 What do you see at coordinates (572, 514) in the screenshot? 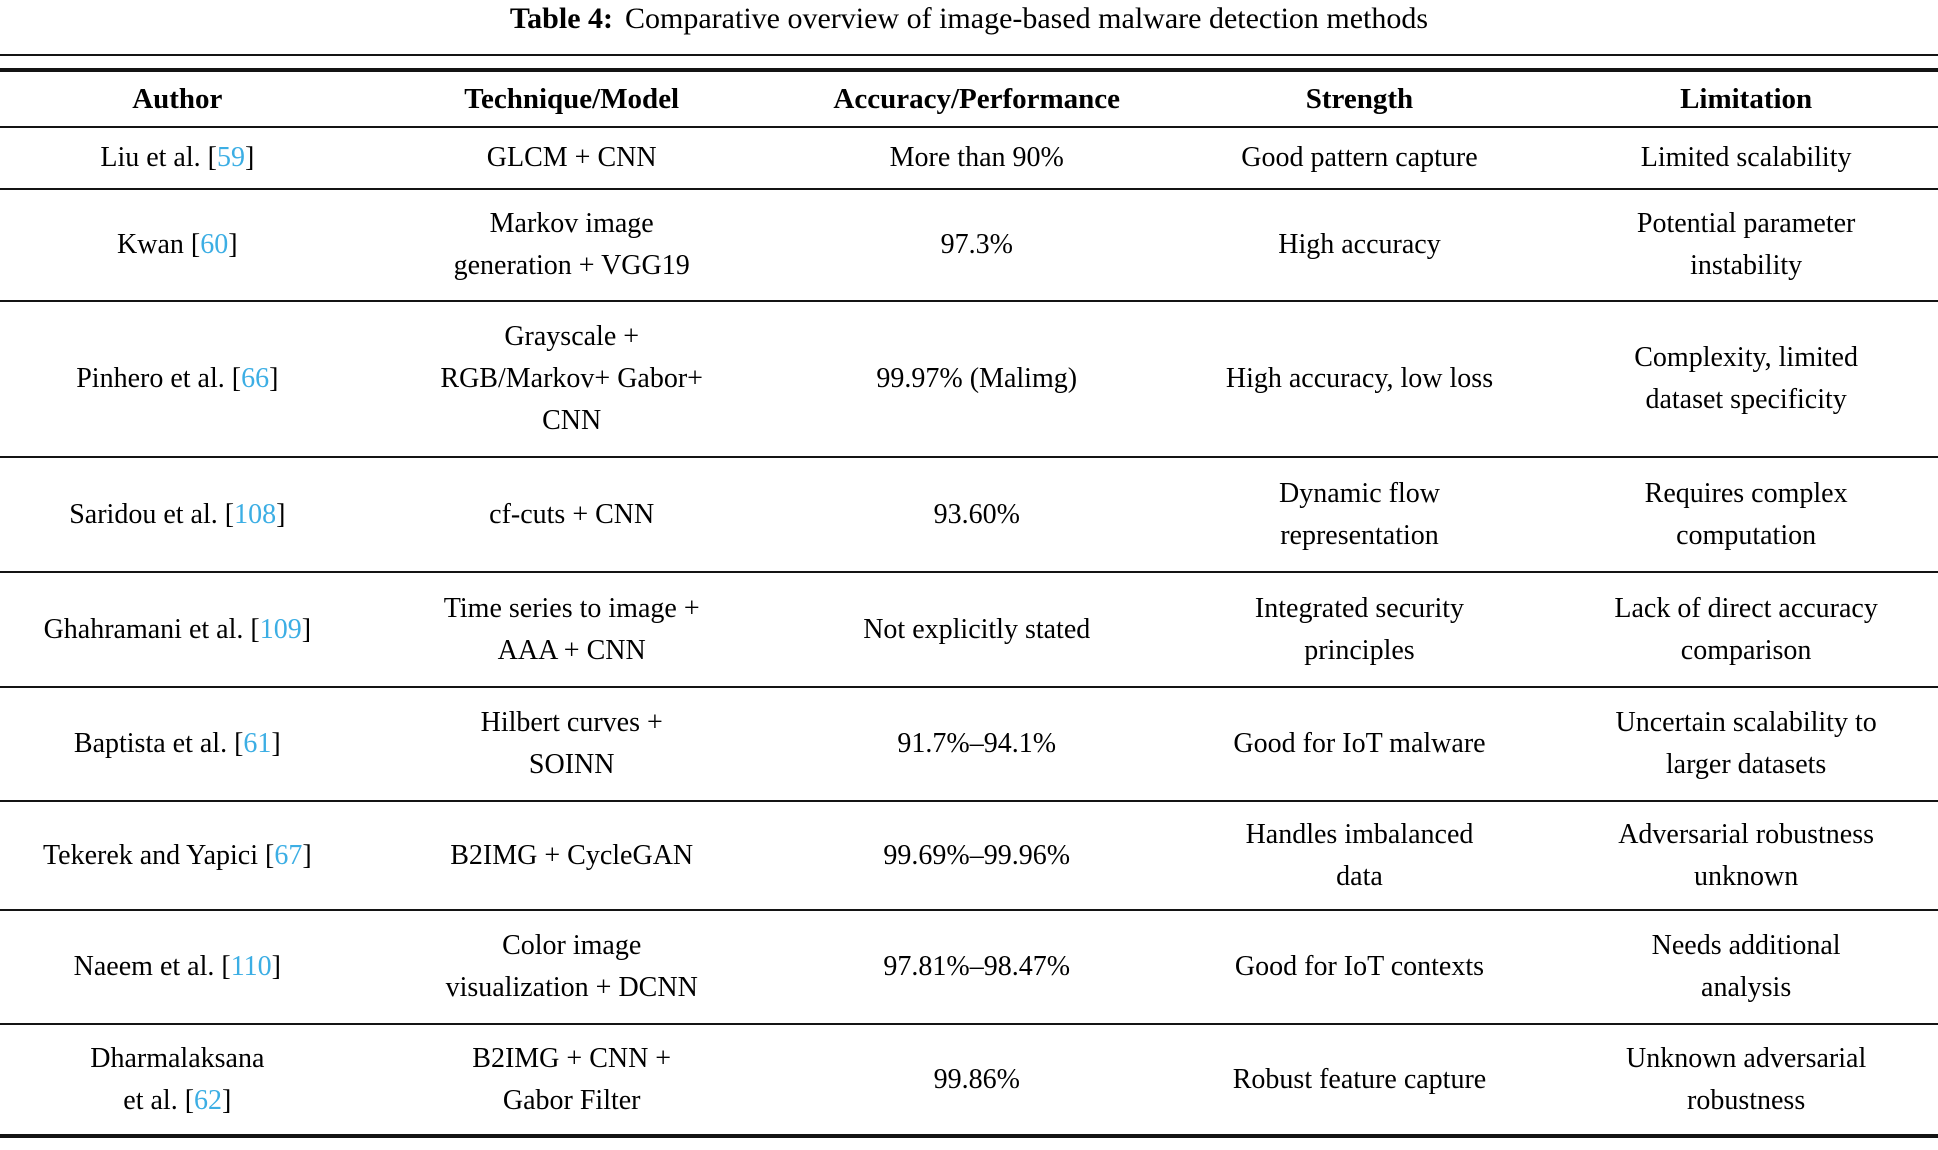
I see `cell-technique: cf-cuts + CNN` at bounding box center [572, 514].